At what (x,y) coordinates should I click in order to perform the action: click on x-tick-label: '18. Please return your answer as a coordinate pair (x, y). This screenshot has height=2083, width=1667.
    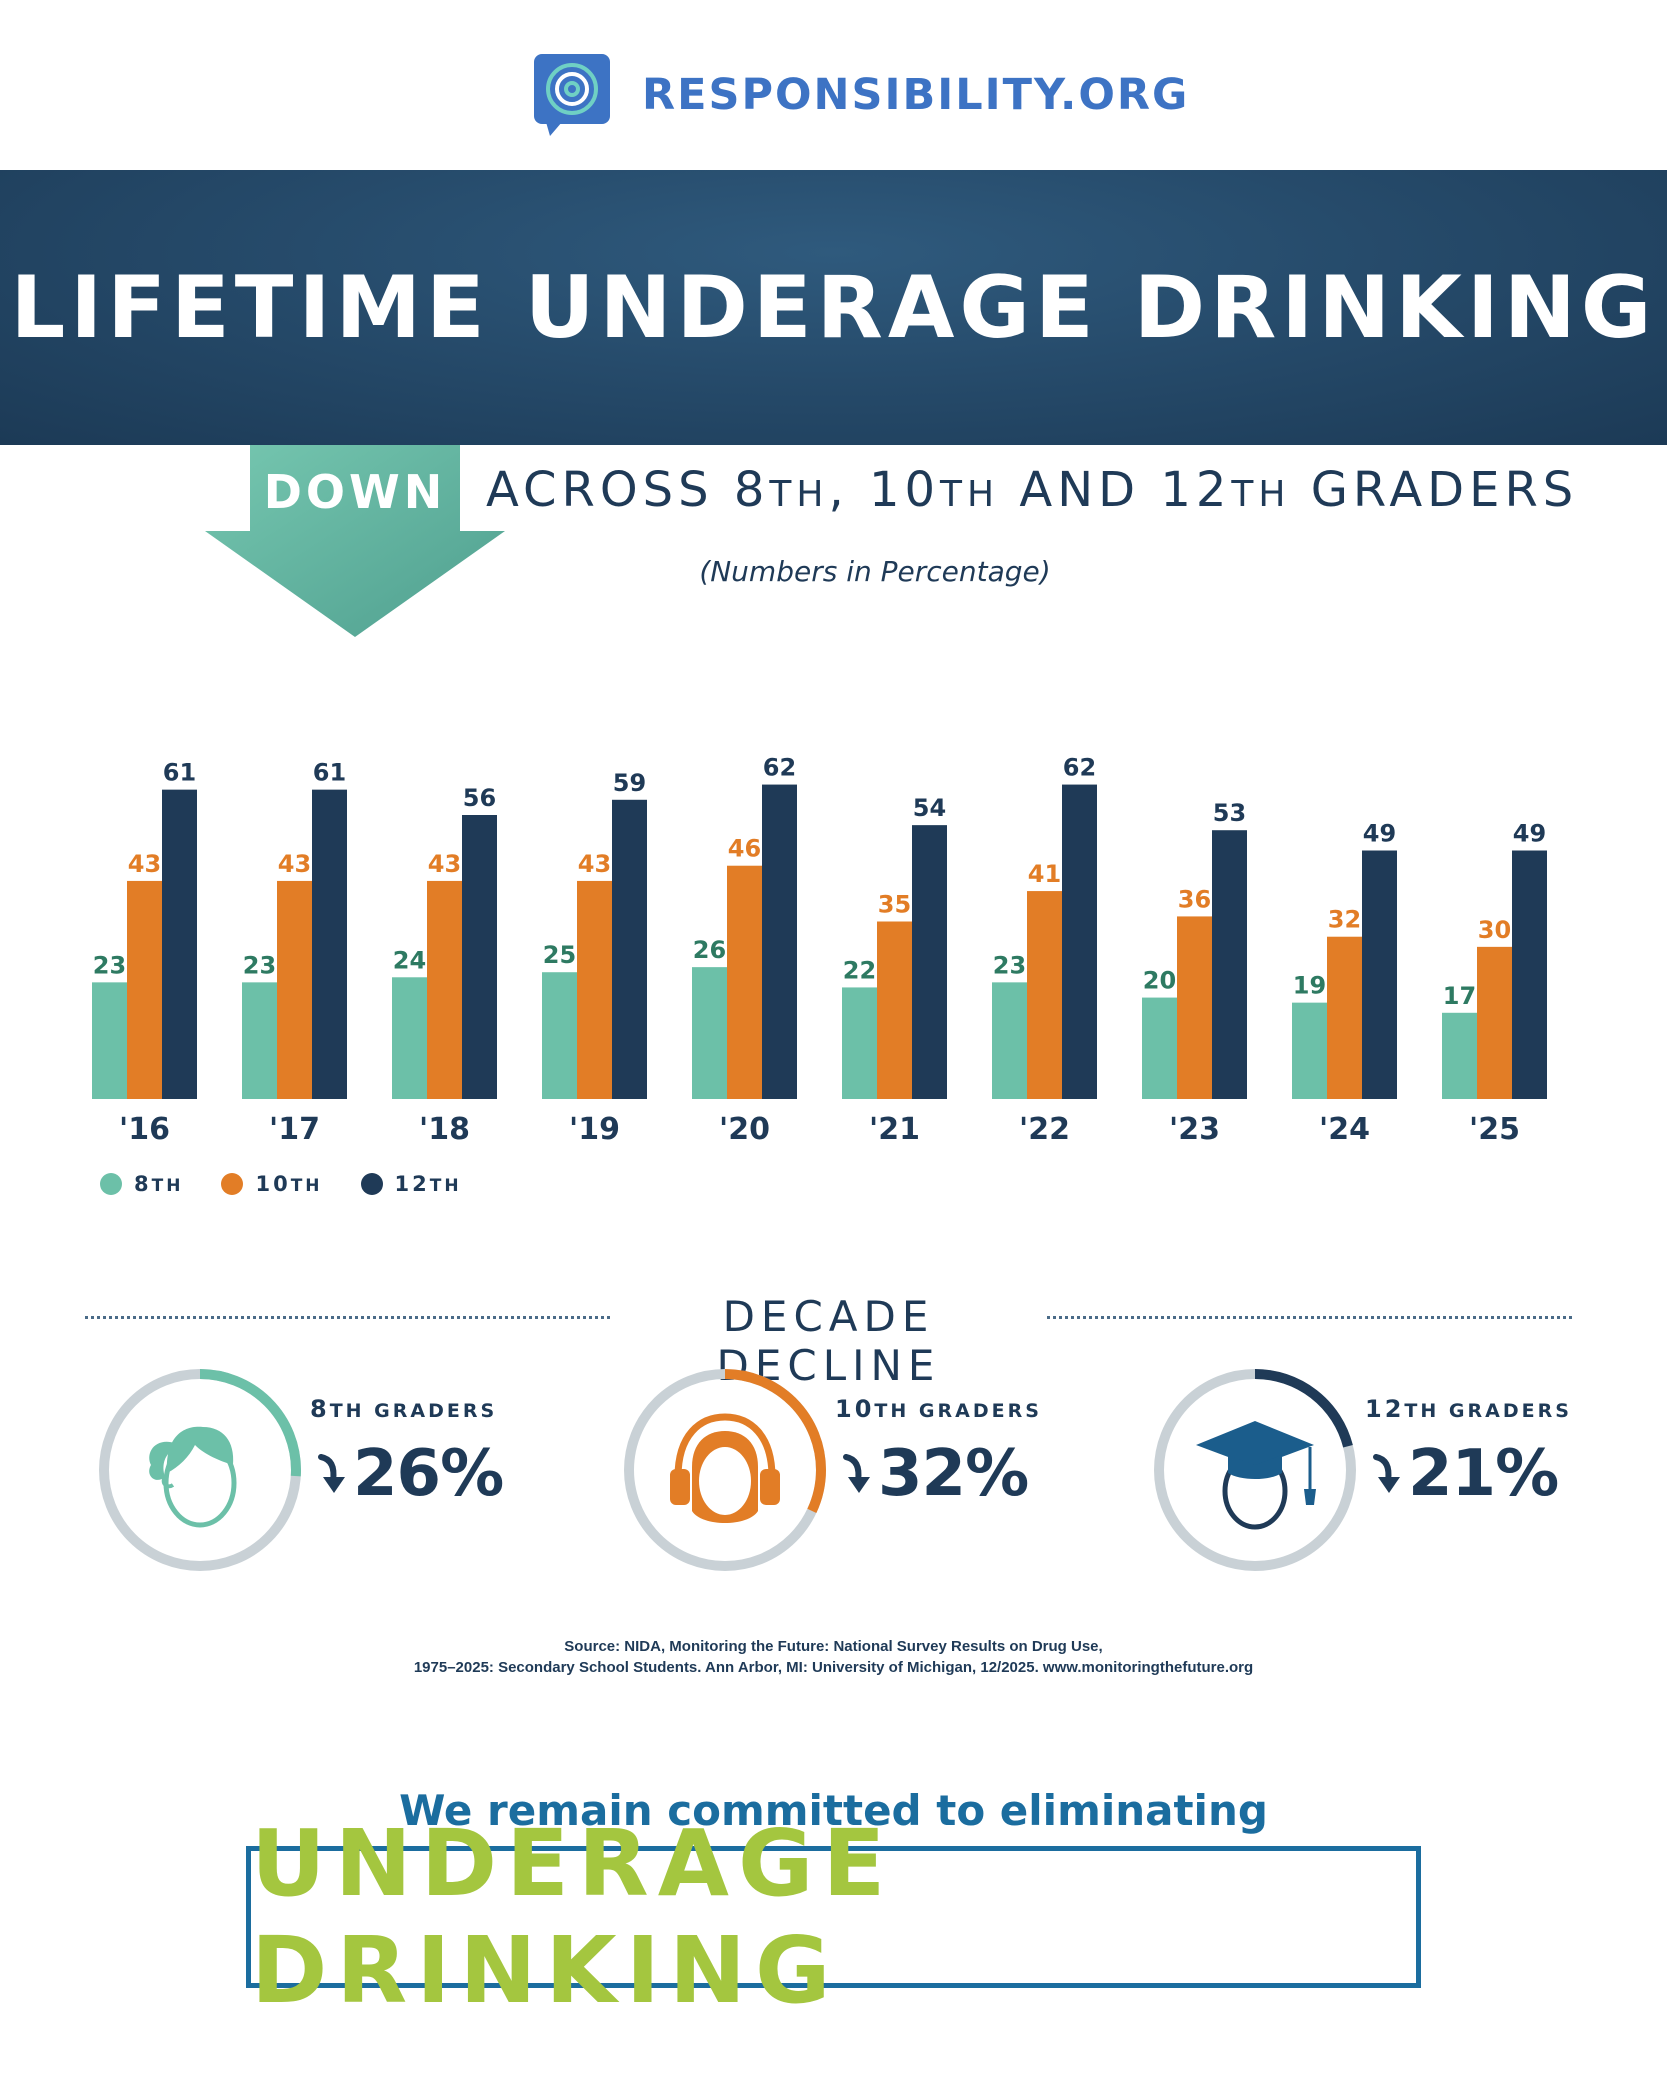
    Looking at the image, I should click on (444, 1129).